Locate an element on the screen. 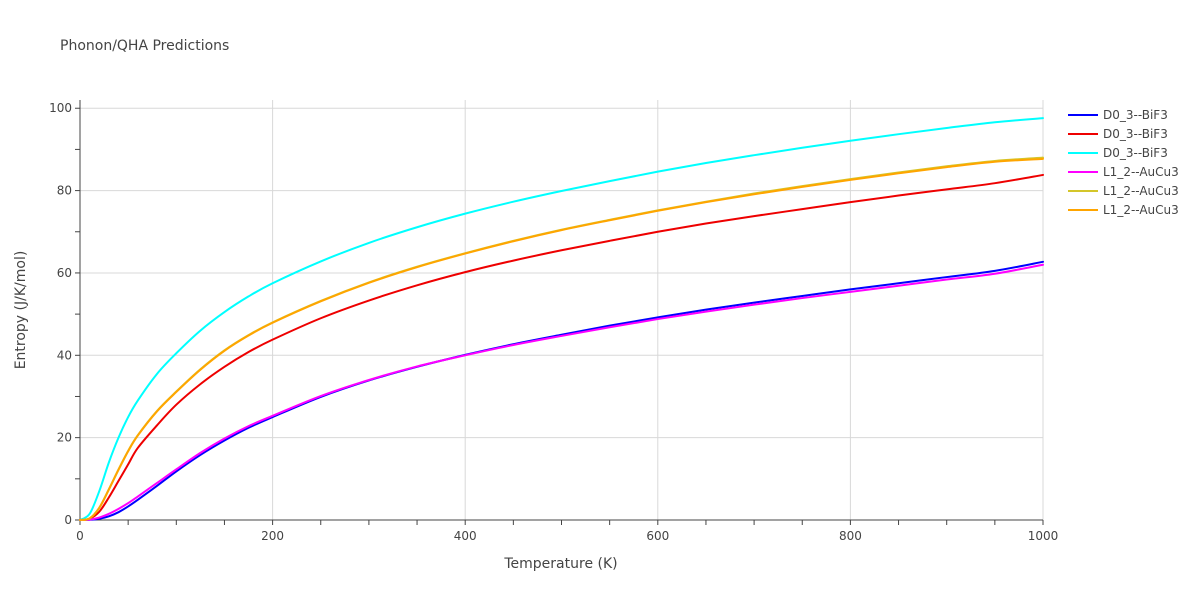 The image size is (1200, 600). legend-item-6: L1_2--AuCu3 is located at coordinates (1123, 210).